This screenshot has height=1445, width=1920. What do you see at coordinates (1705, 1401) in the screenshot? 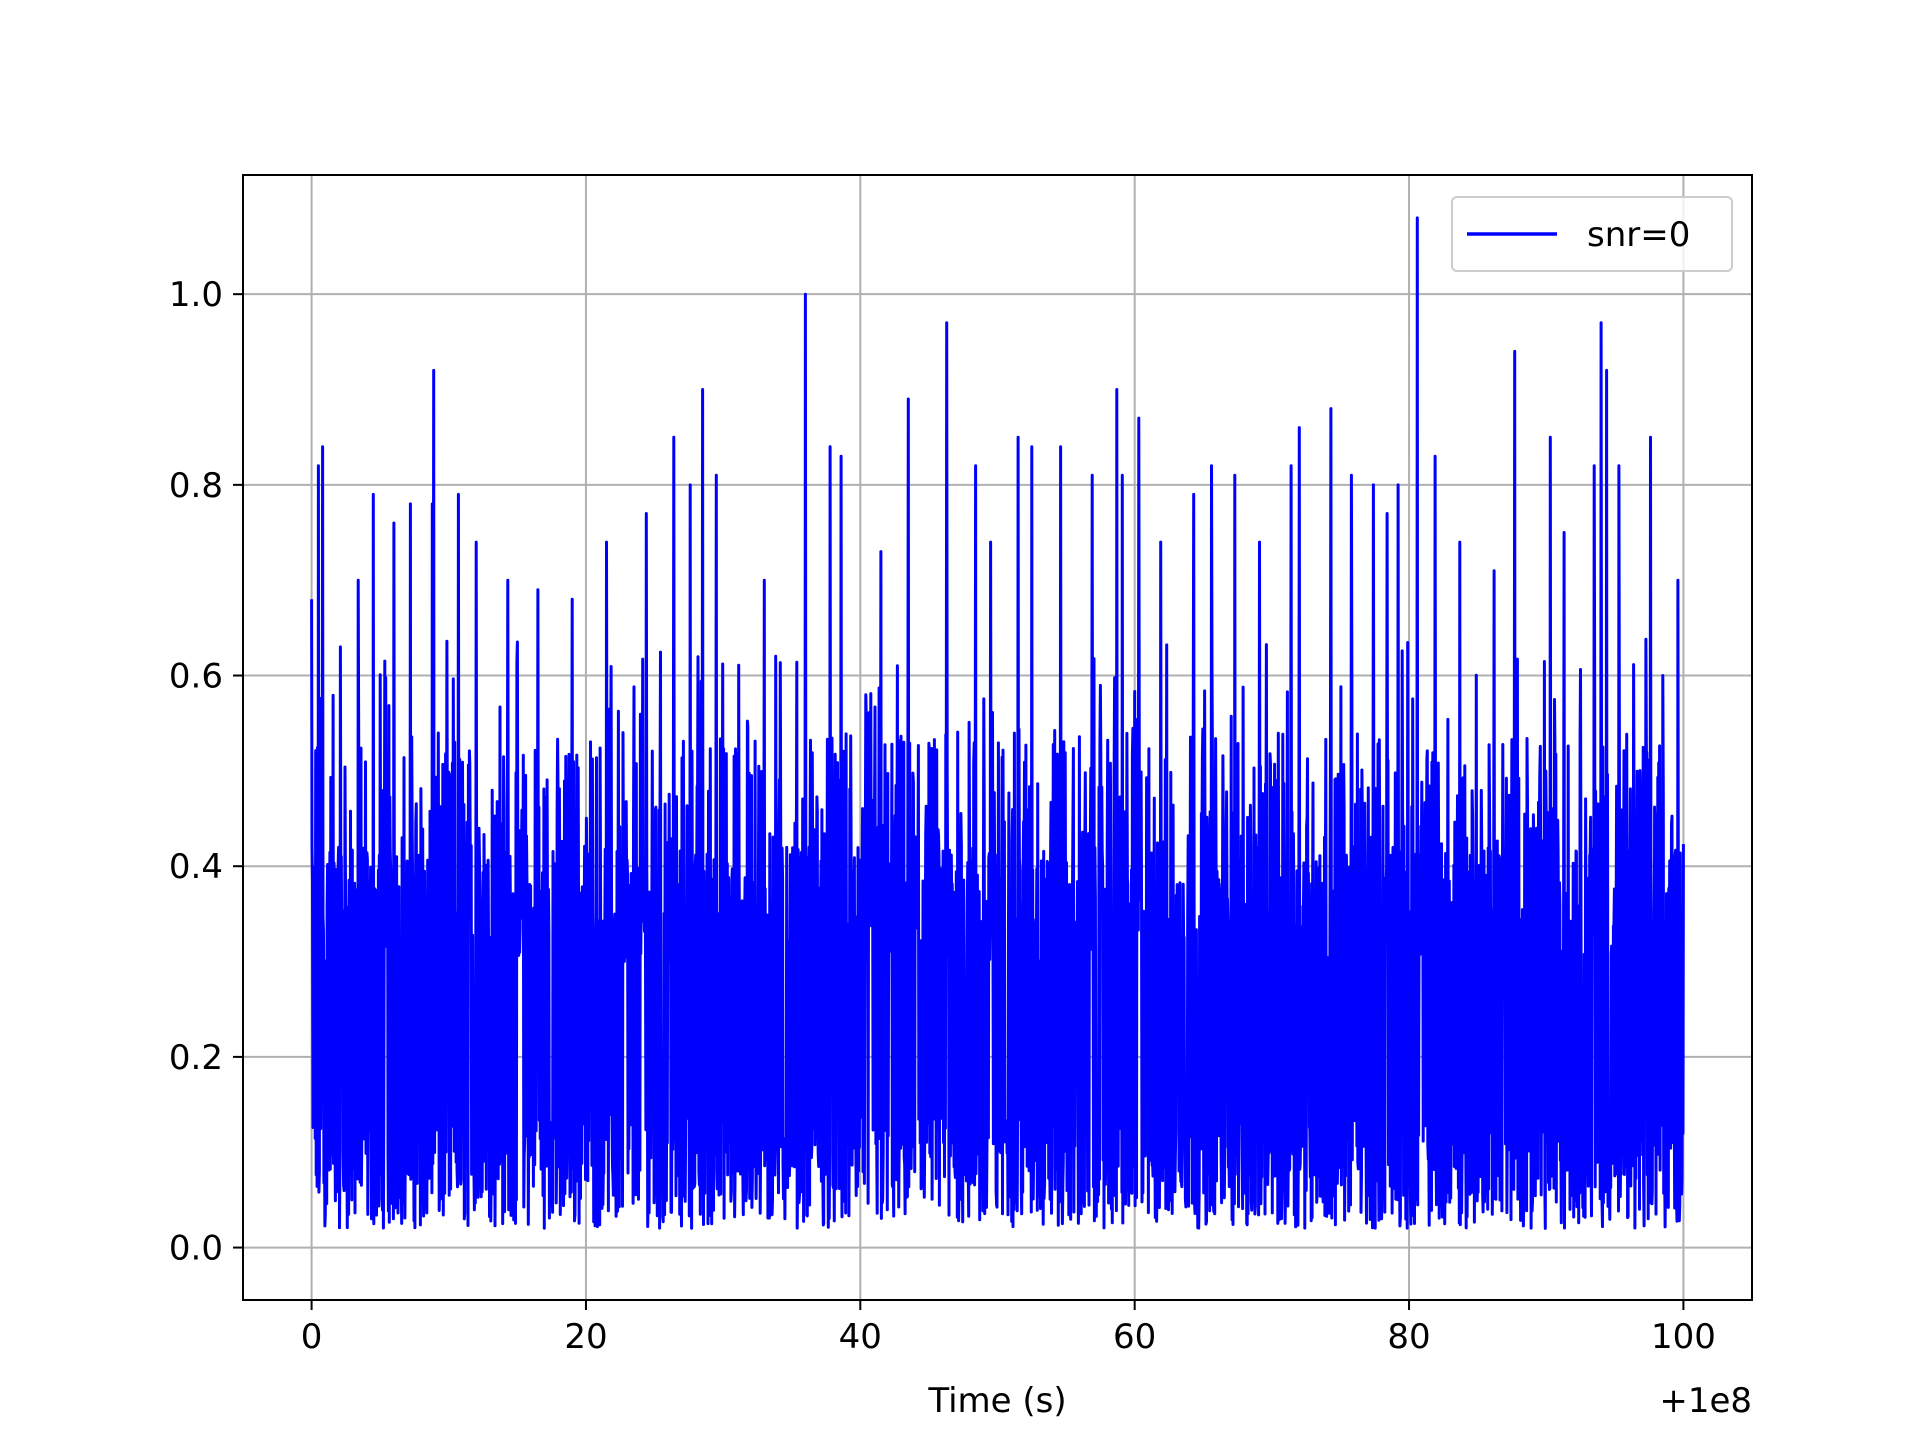
I see `x-axis-offset-label: +1e8` at bounding box center [1705, 1401].